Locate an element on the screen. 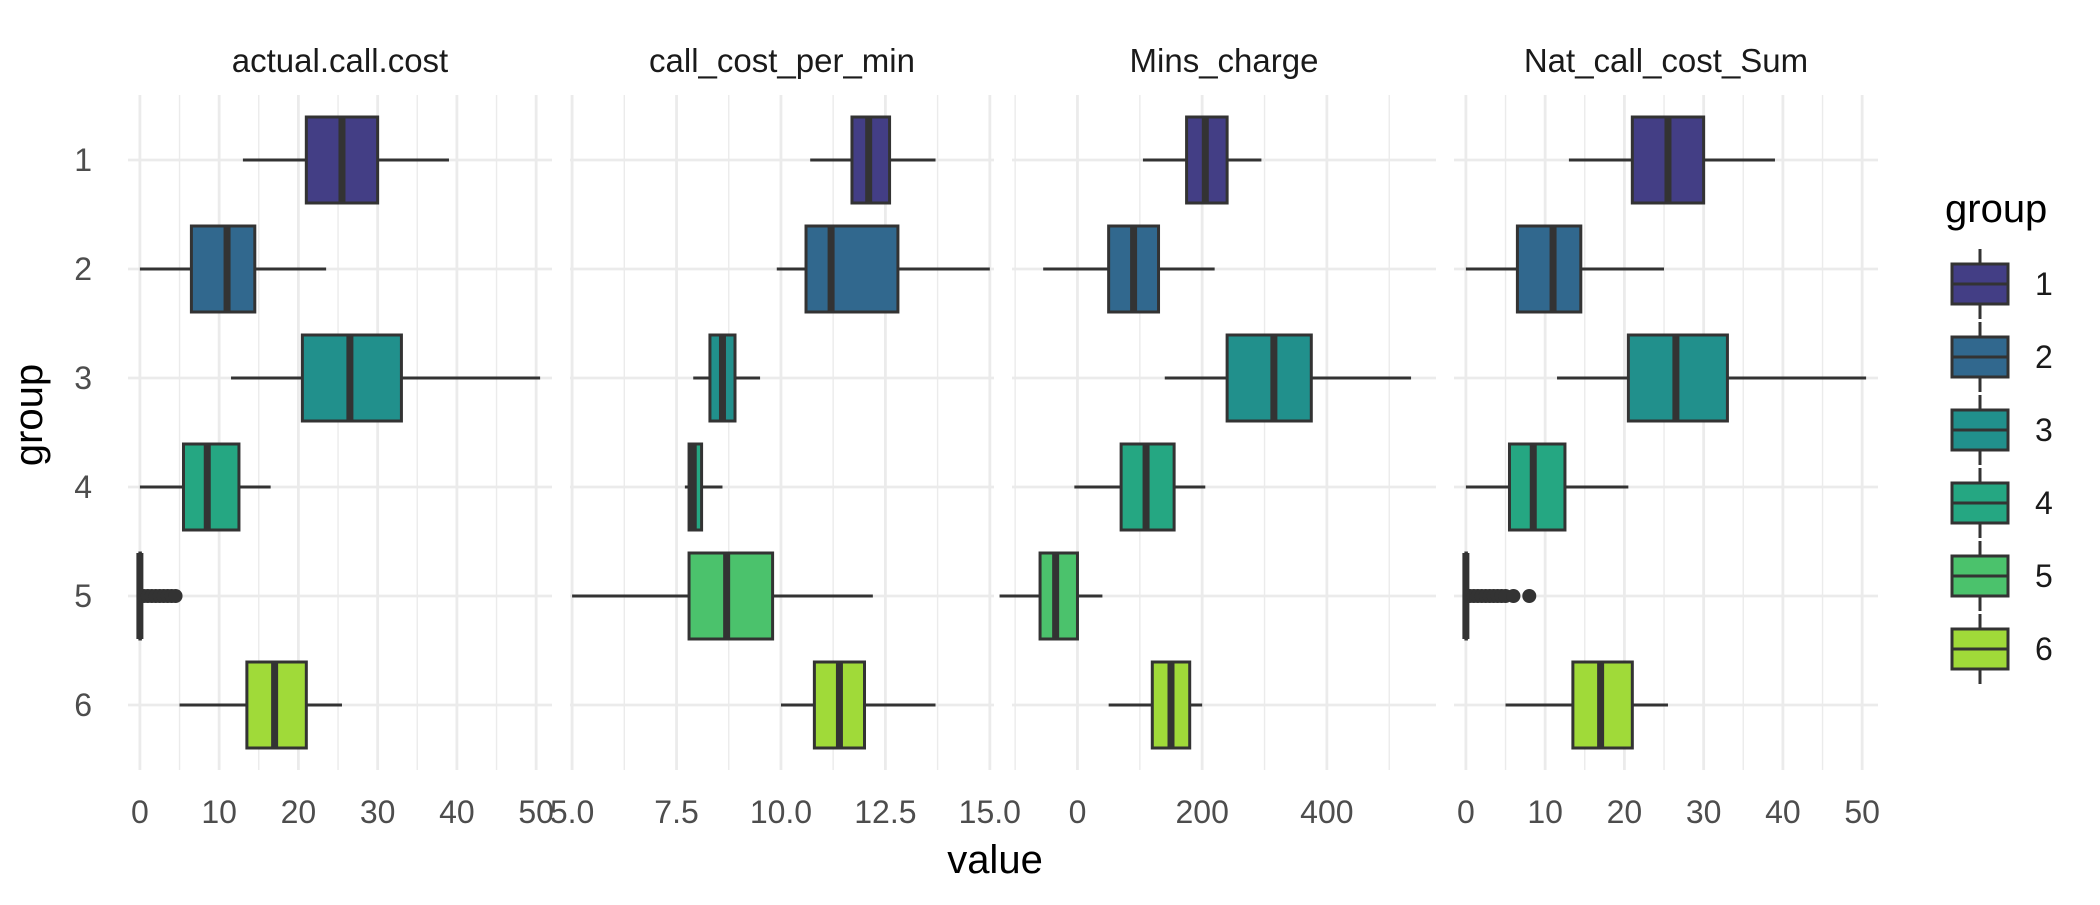 This screenshot has height=905, width=2100. y-tick-label: 2 is located at coordinates (83, 269).